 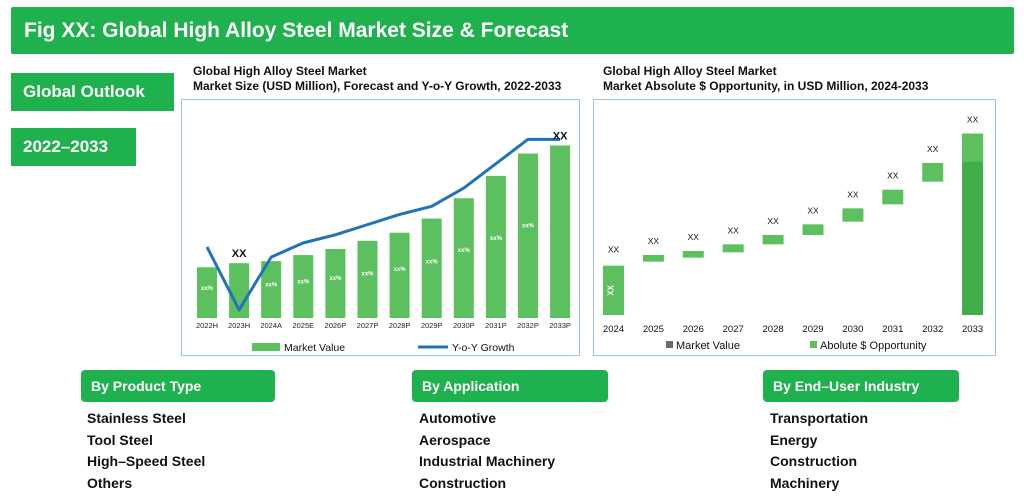 I want to click on segment-application-header: By Application, so click(x=510, y=386).